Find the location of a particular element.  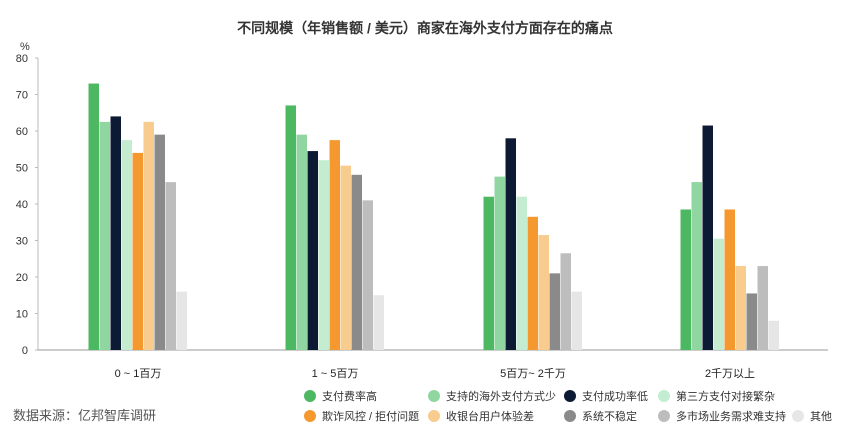

x-category-label: 1 ~ 5百万 is located at coordinates (335, 374).